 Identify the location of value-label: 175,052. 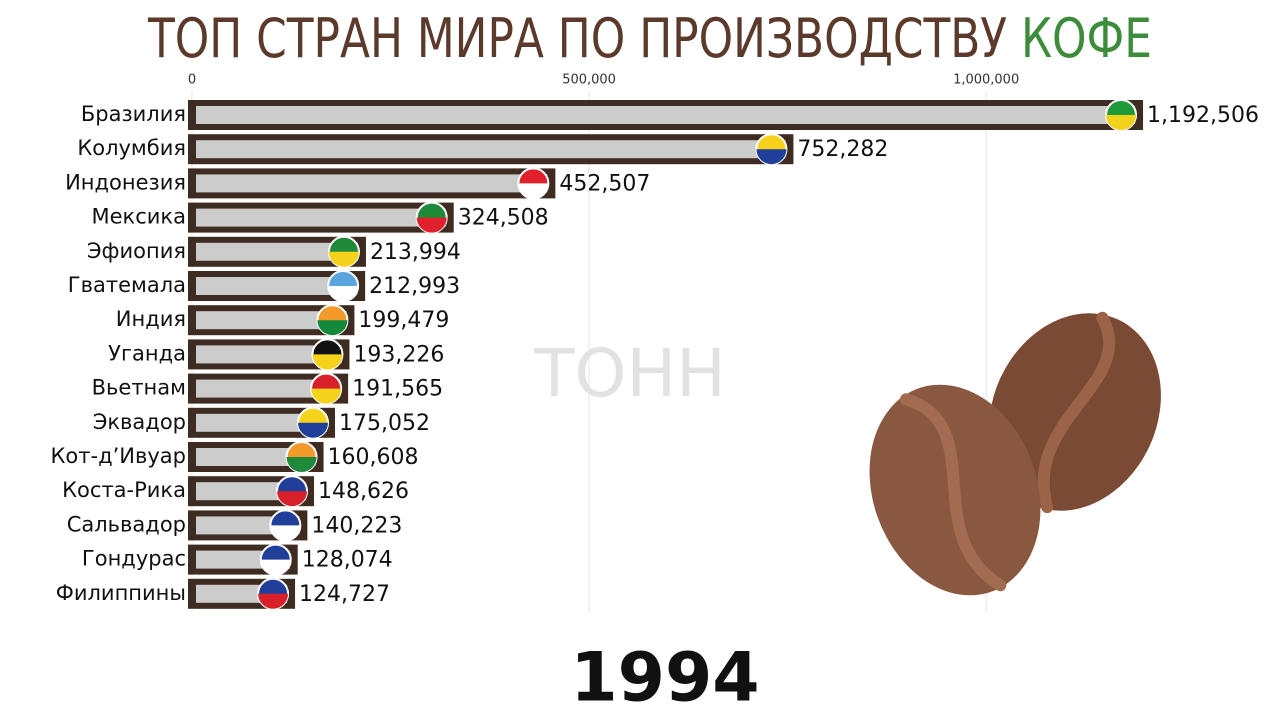
(384, 423).